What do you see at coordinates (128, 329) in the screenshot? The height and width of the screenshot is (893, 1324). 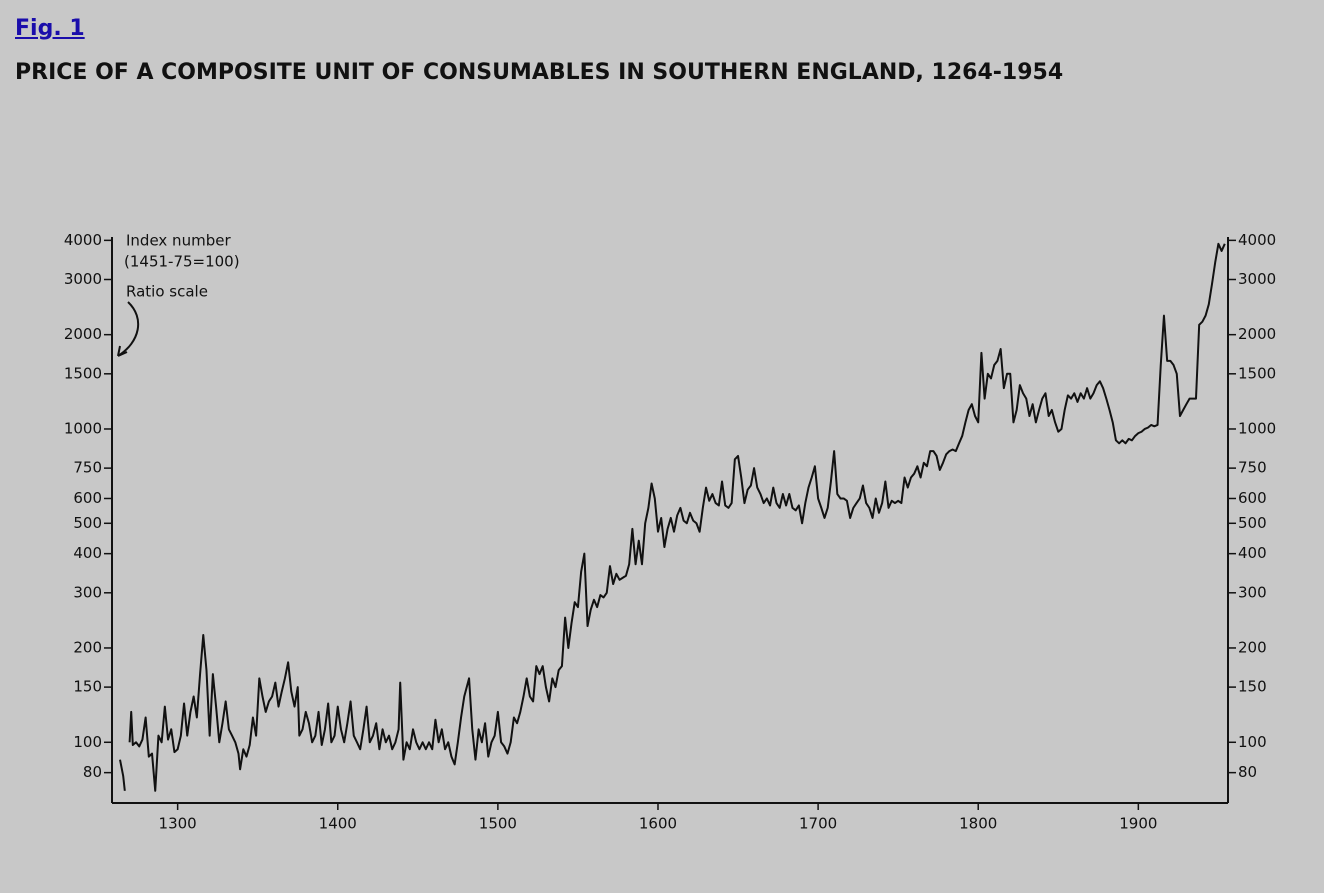 I see `annotation-arrow` at bounding box center [128, 329].